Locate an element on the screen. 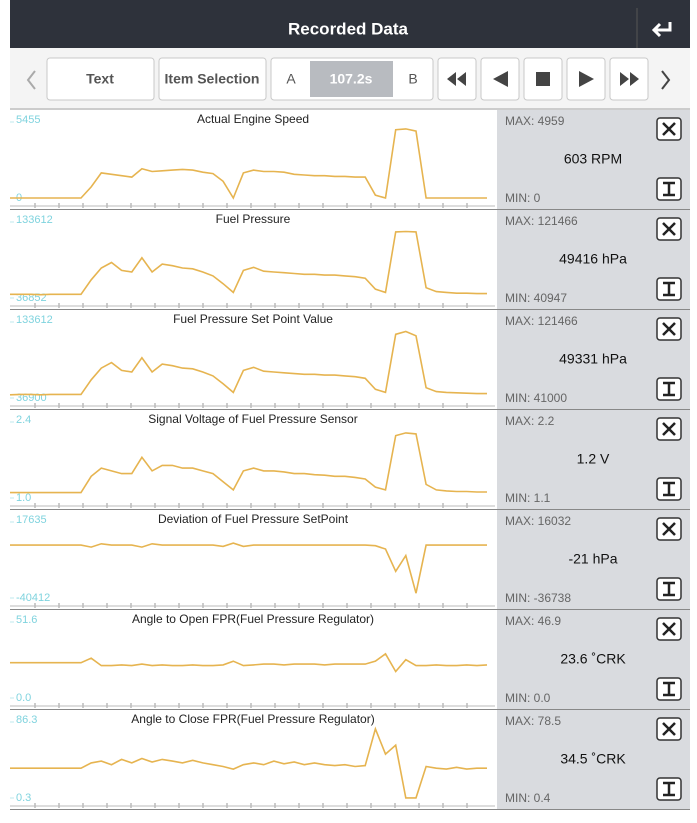 The width and height of the screenshot is (697, 823). time-box is located at coordinates (351, 79).